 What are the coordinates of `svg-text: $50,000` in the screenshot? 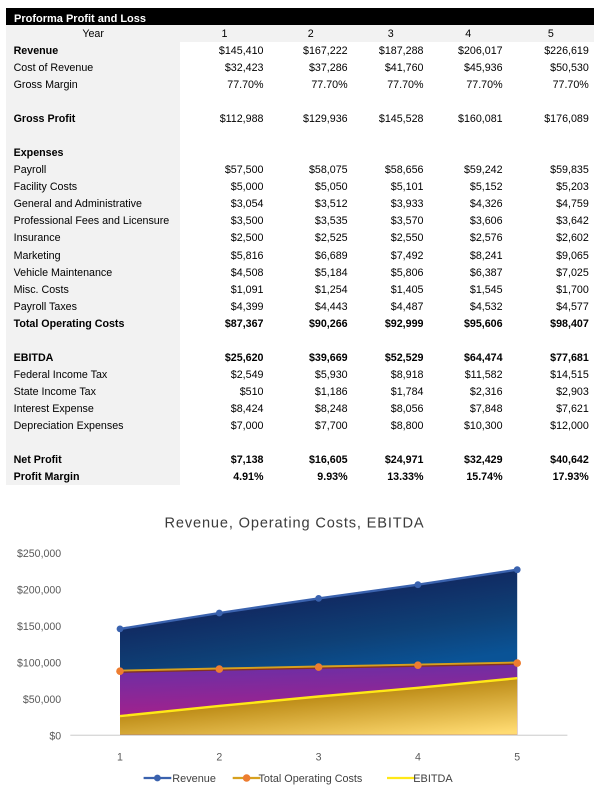 It's located at (42, 700).